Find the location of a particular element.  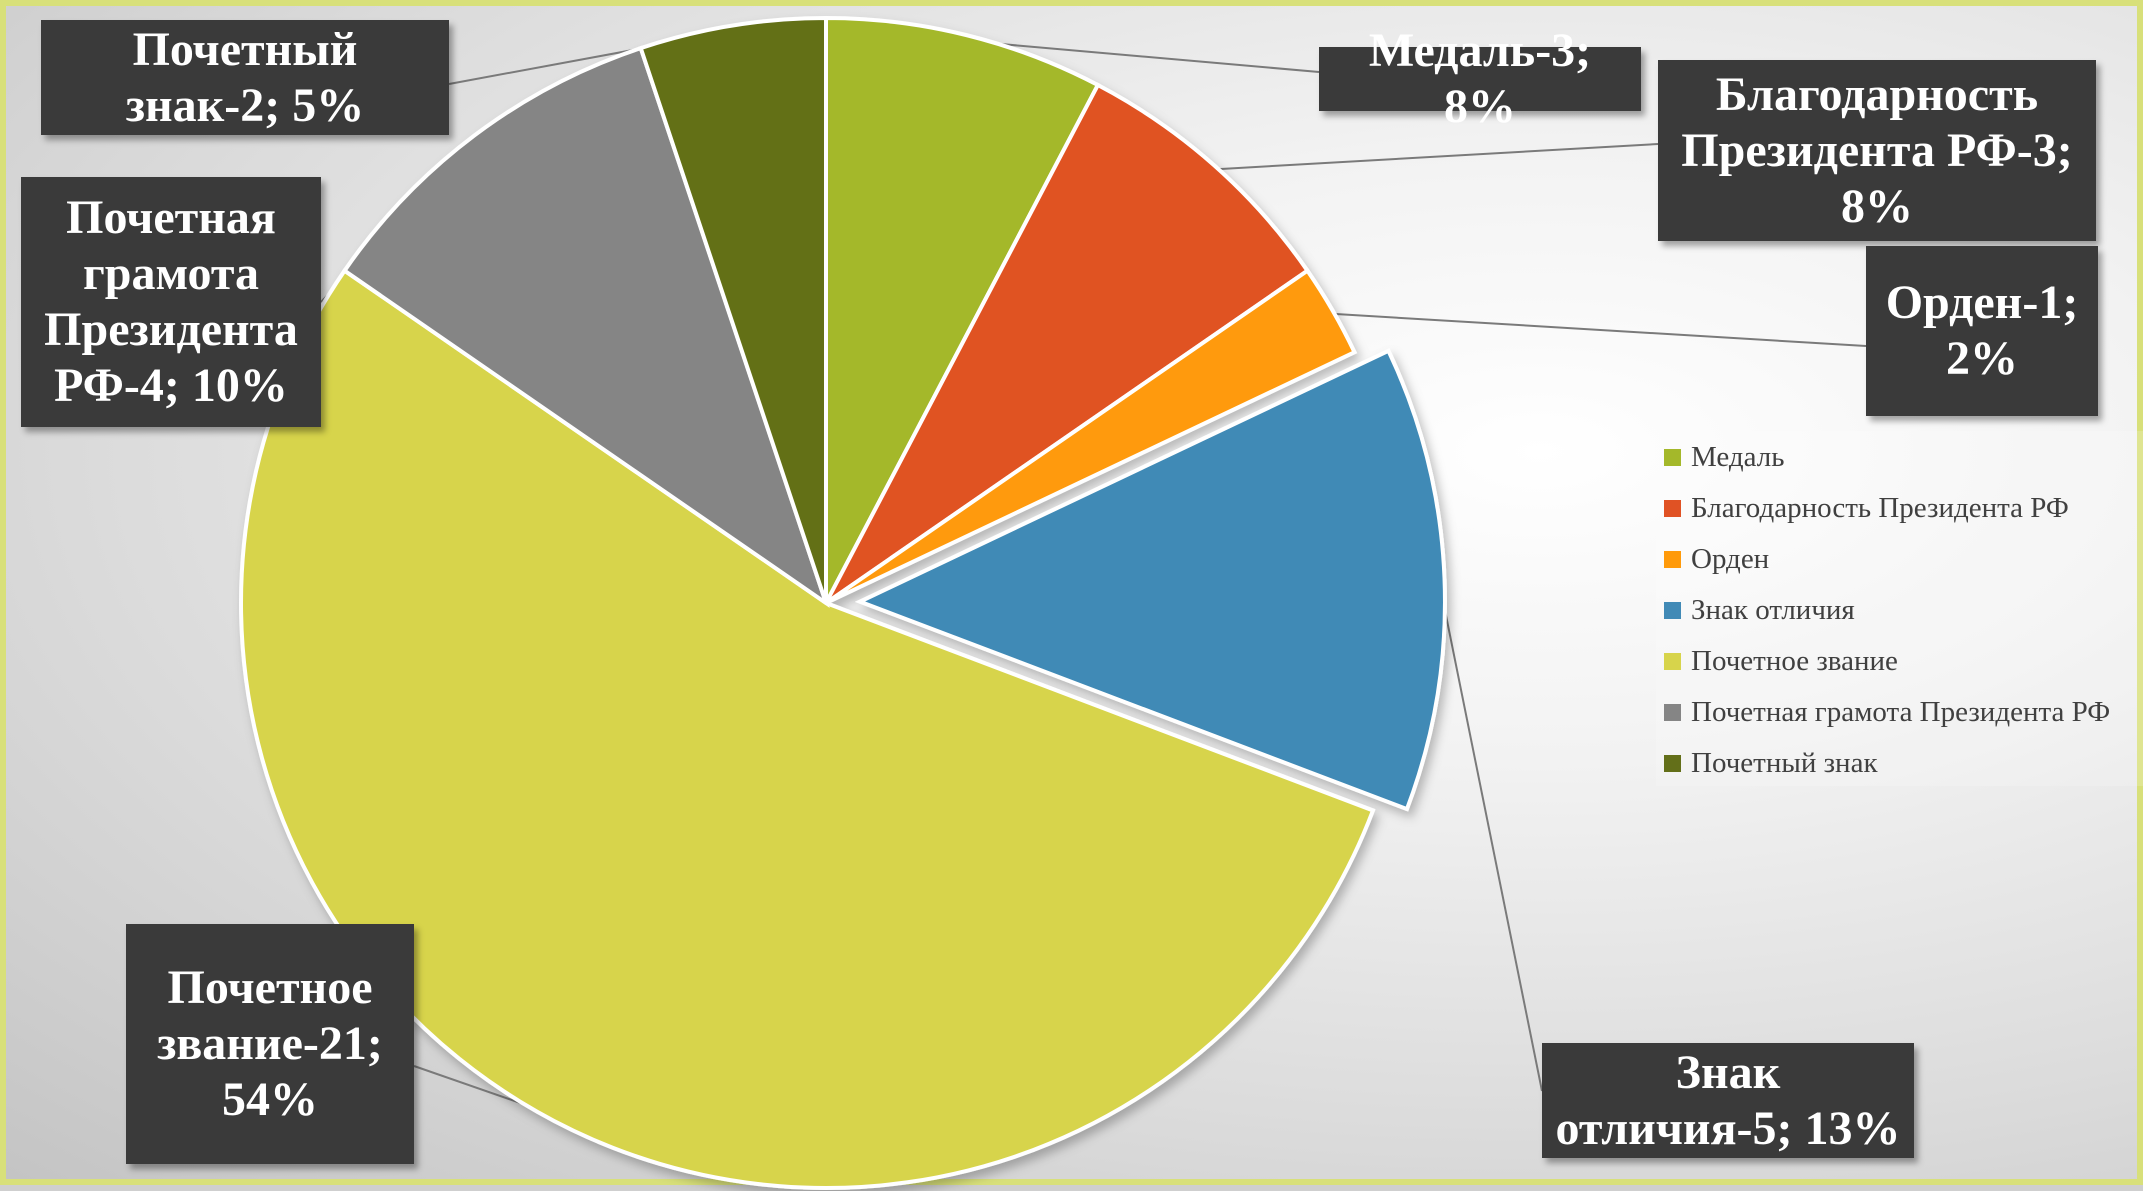

data-label-order-text: Орден-1; 2% is located at coordinates (1982, 330).